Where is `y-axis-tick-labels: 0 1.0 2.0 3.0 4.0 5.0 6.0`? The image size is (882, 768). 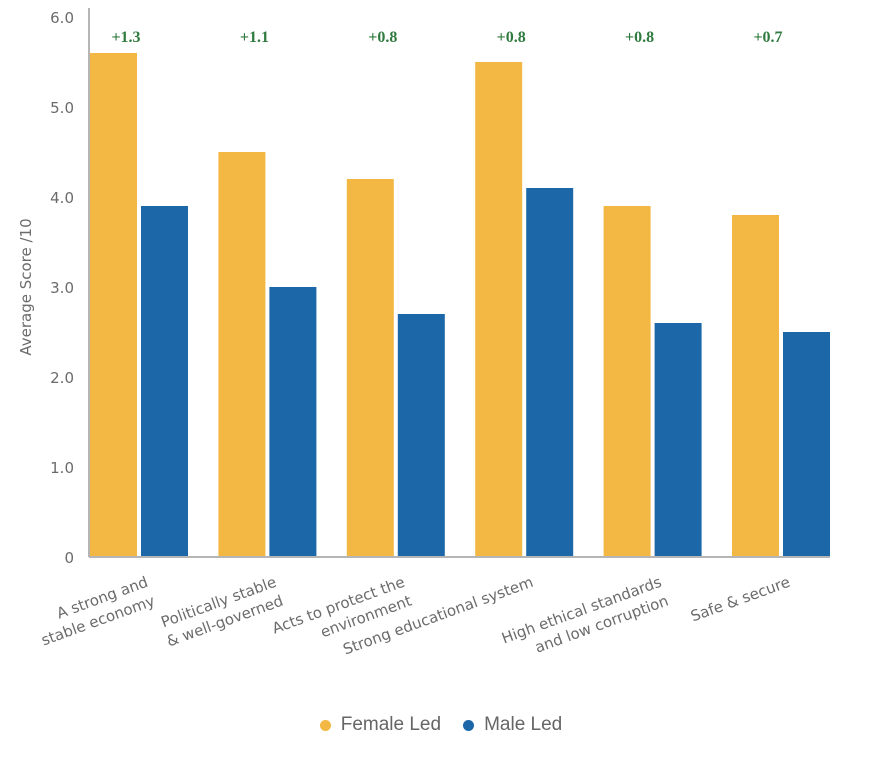 y-axis-tick-labels: 0 1.0 2.0 3.0 4.0 5.0 6.0 is located at coordinates (62, 288).